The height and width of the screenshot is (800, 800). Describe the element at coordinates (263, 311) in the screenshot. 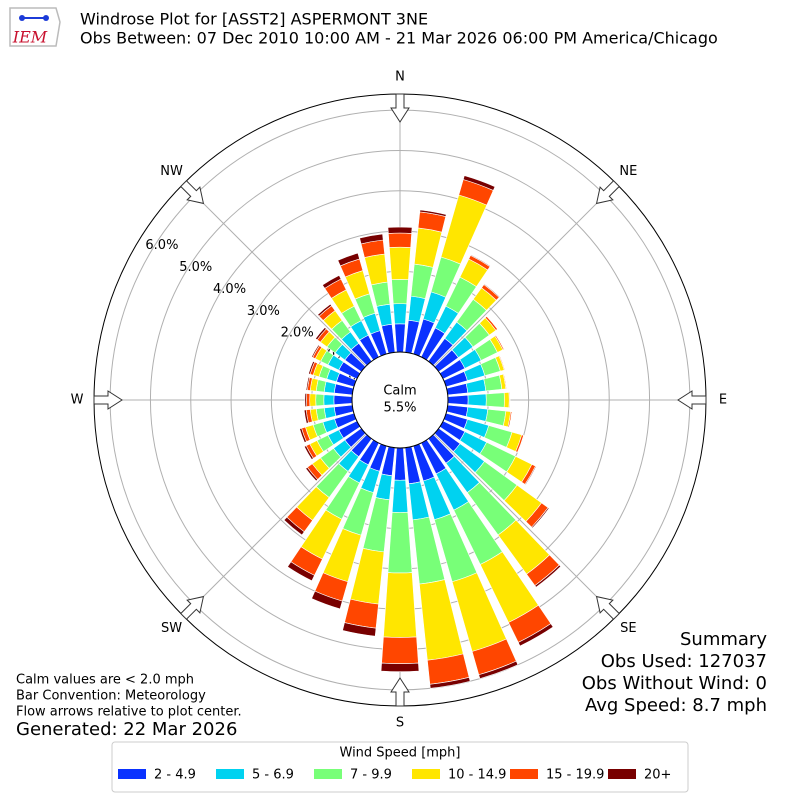

I see `y-tick-label: 3.0%` at that location.